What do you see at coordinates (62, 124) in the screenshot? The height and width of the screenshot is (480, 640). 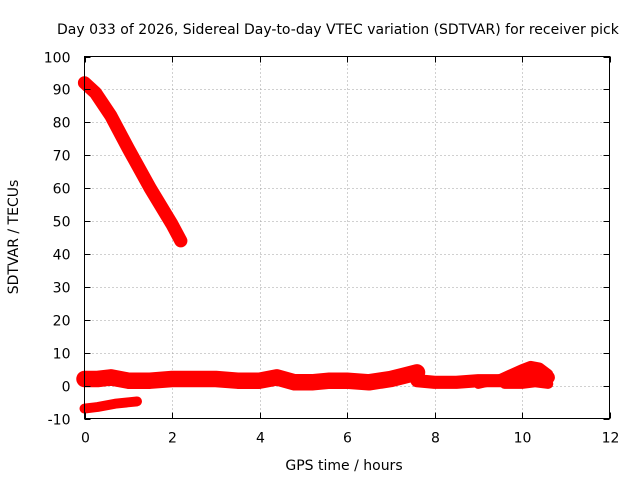 I see `y-tick-label: 80` at bounding box center [62, 124].